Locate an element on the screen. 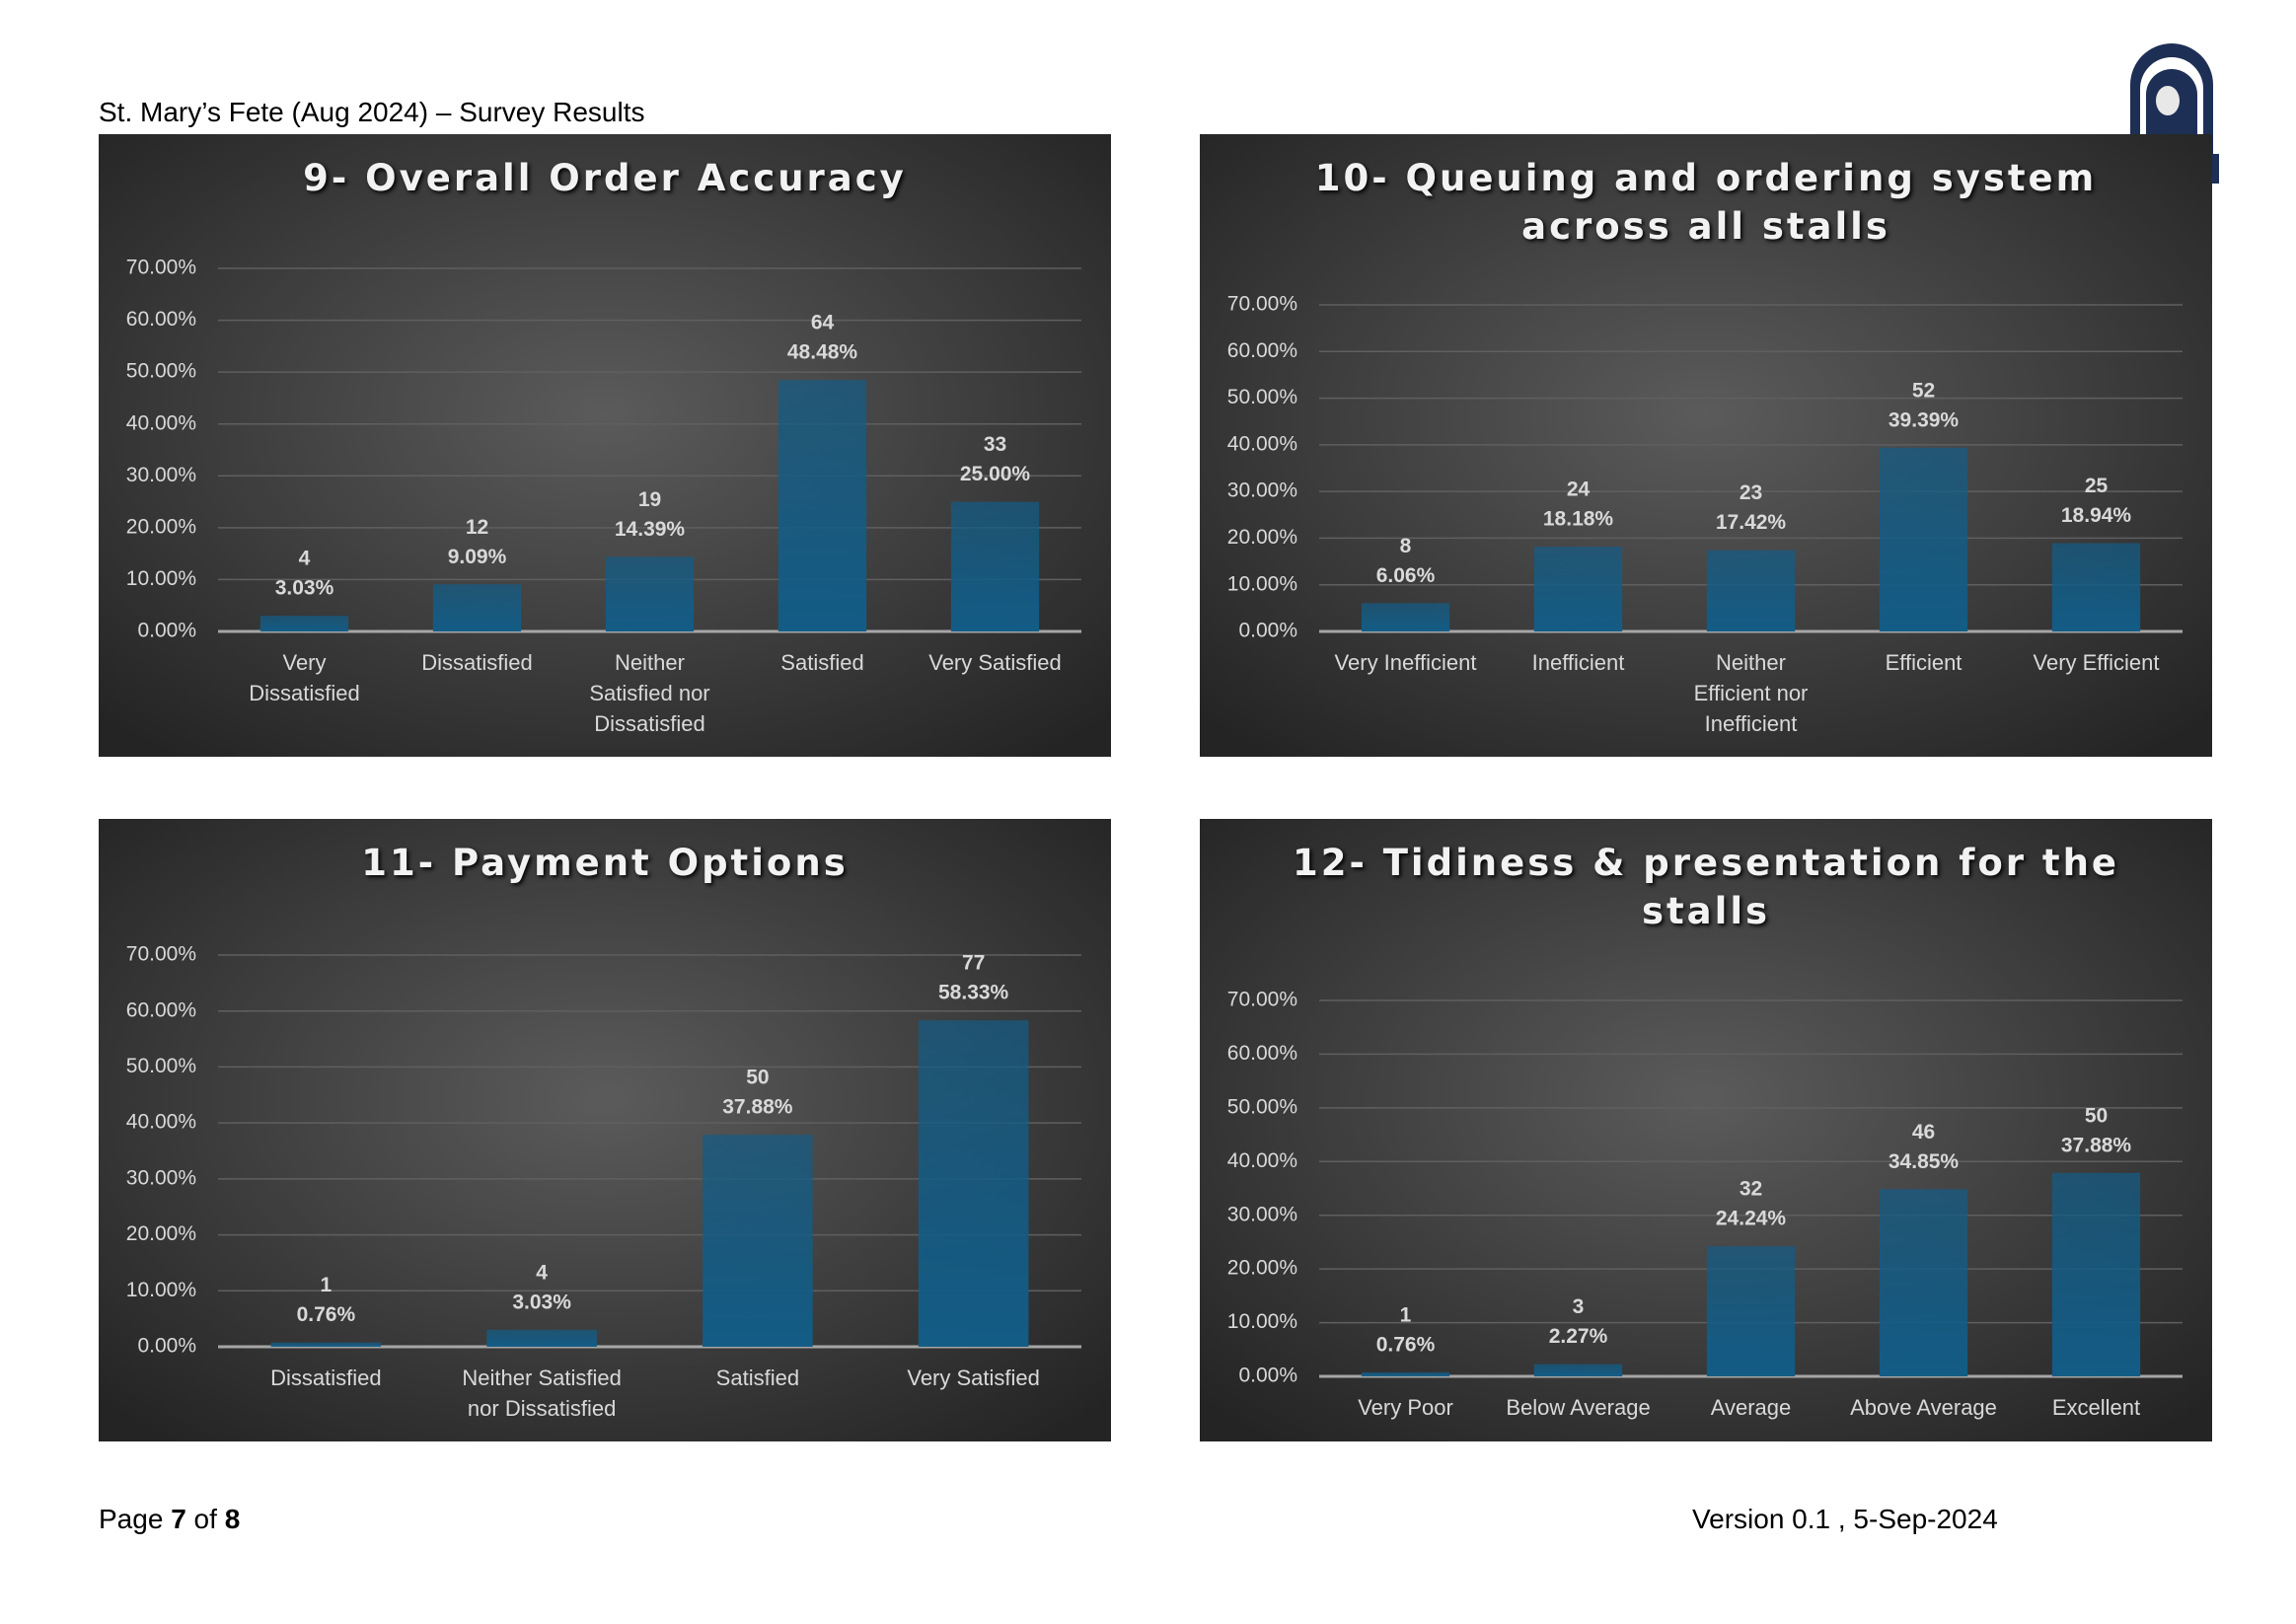 Image resolution: width=2296 pixels, height=1624 pixels. count-label: 25 is located at coordinates (2097, 486).